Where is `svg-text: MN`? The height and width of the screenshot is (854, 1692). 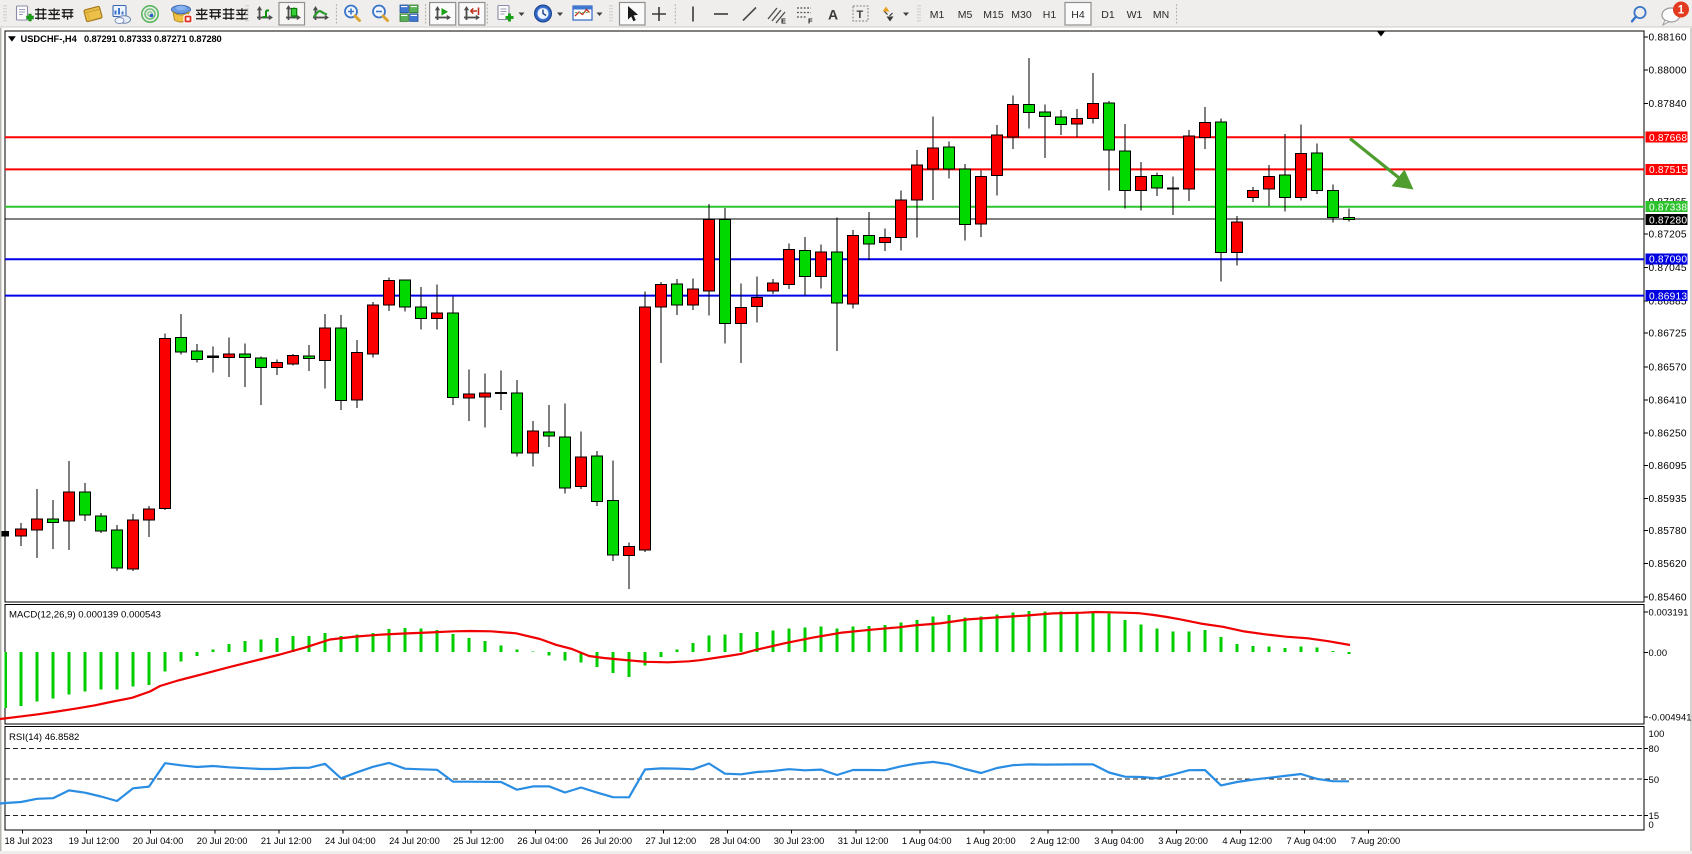
svg-text: MN is located at coordinates (1161, 15).